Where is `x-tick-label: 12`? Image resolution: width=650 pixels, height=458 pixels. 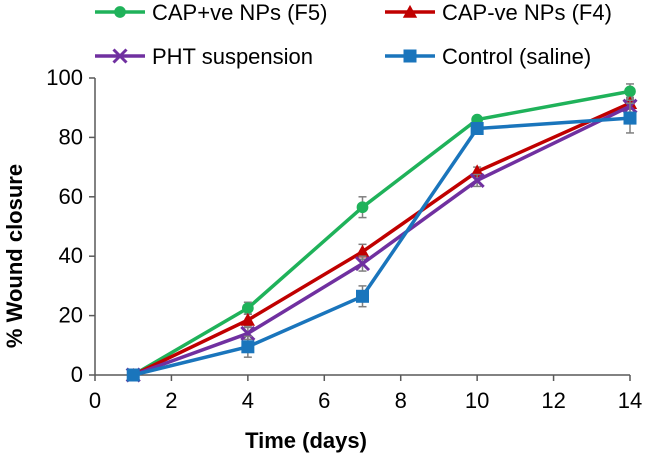
x-tick-label: 12 is located at coordinates (553, 400).